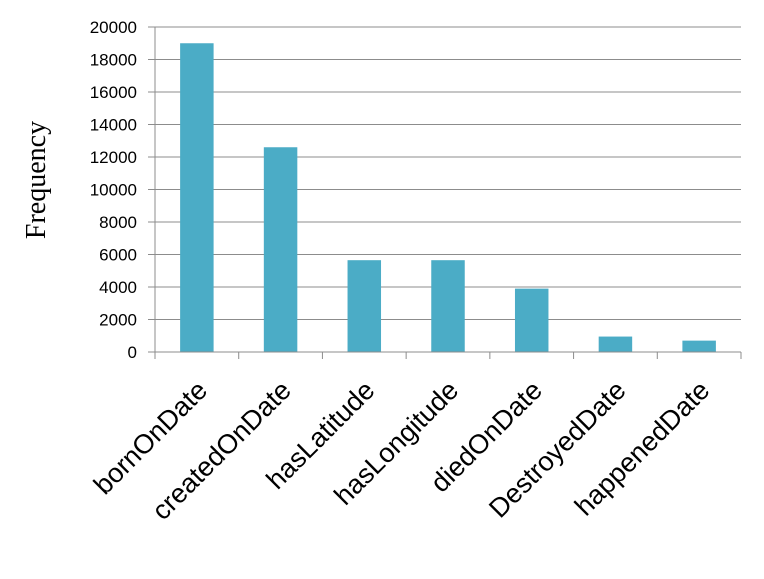 This screenshot has width=764, height=579. Describe the element at coordinates (699, 346) in the screenshot. I see `bar-happenedDate` at that location.